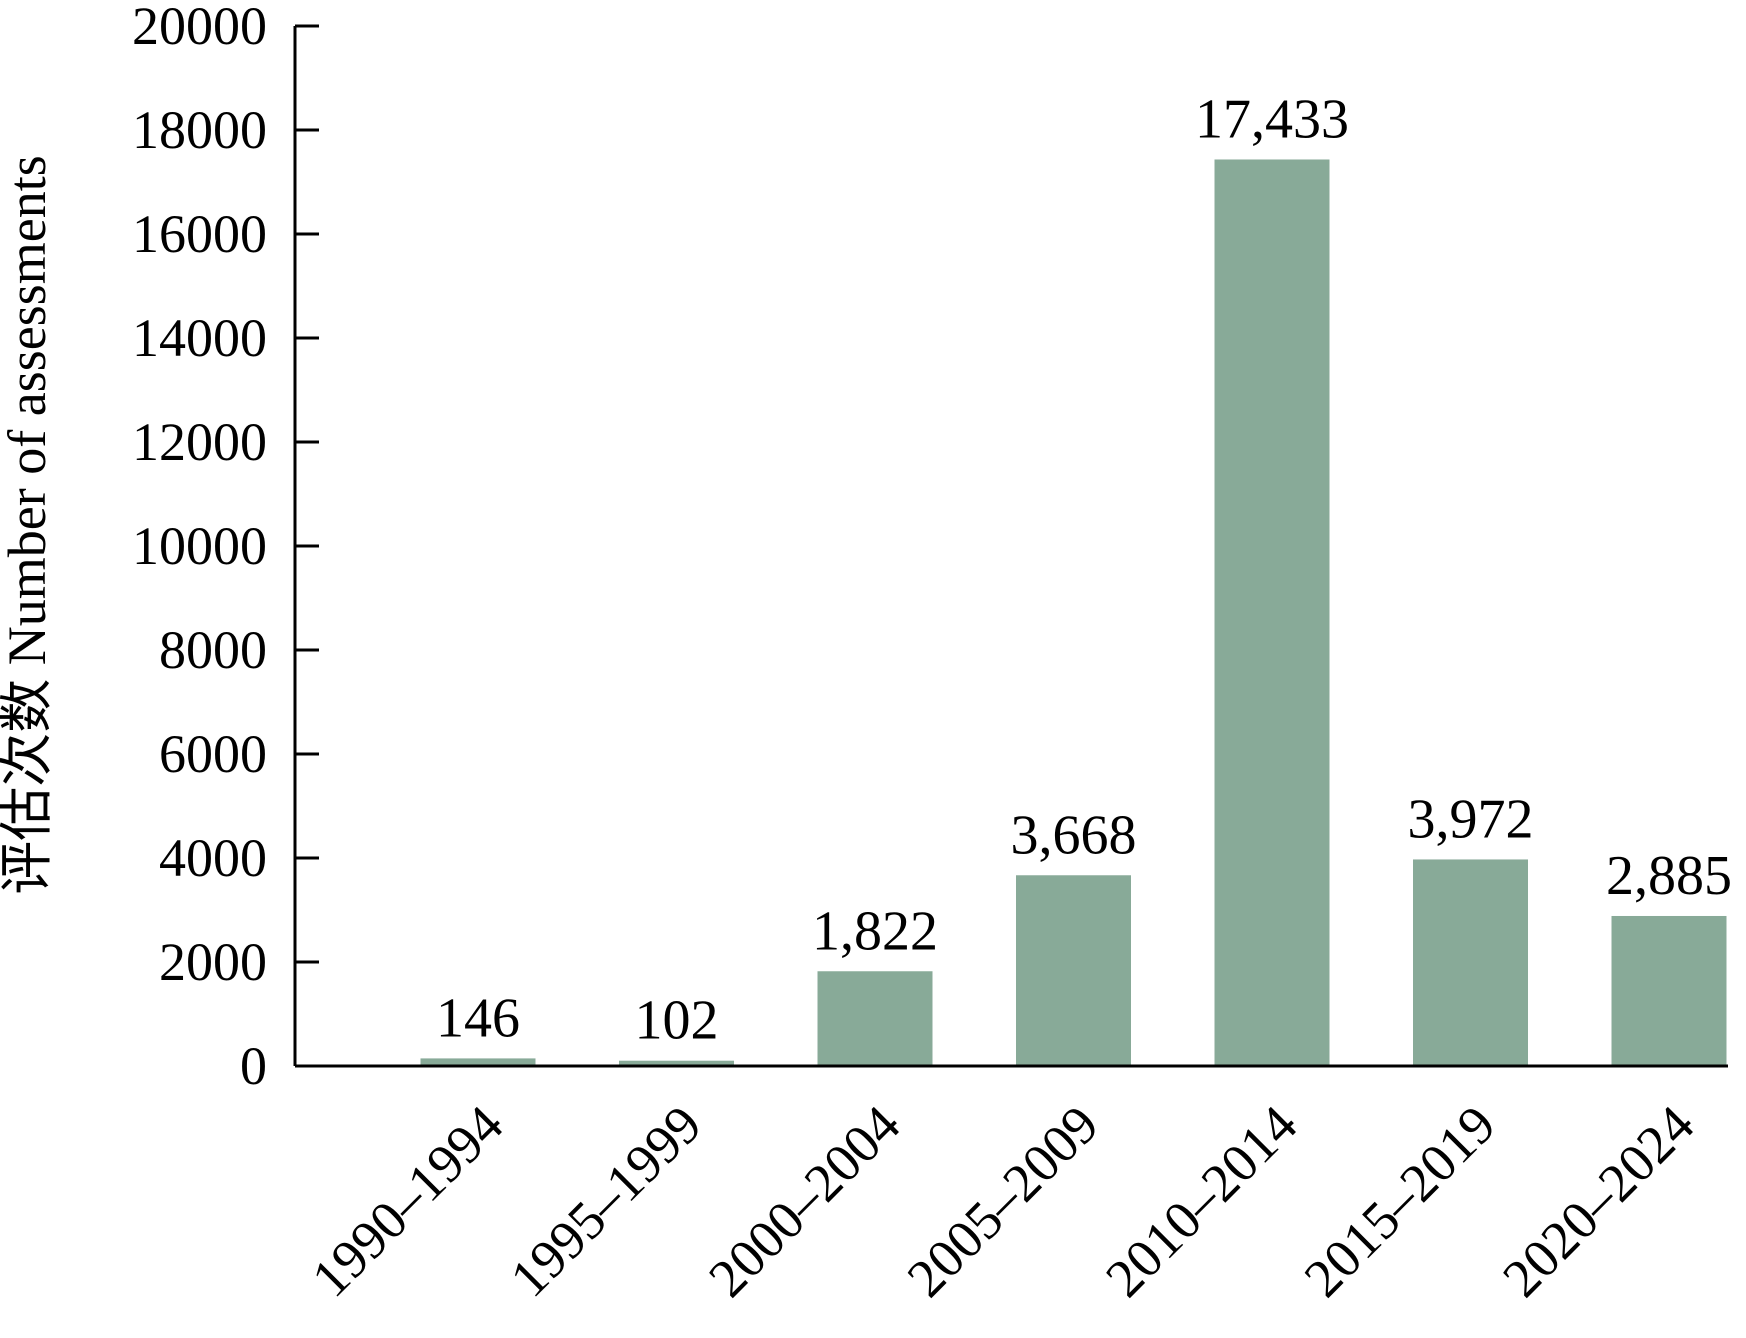 This screenshot has height=1338, width=1746. Describe the element at coordinates (213, 650) in the screenshot. I see `y-tick-label: 8000` at that location.